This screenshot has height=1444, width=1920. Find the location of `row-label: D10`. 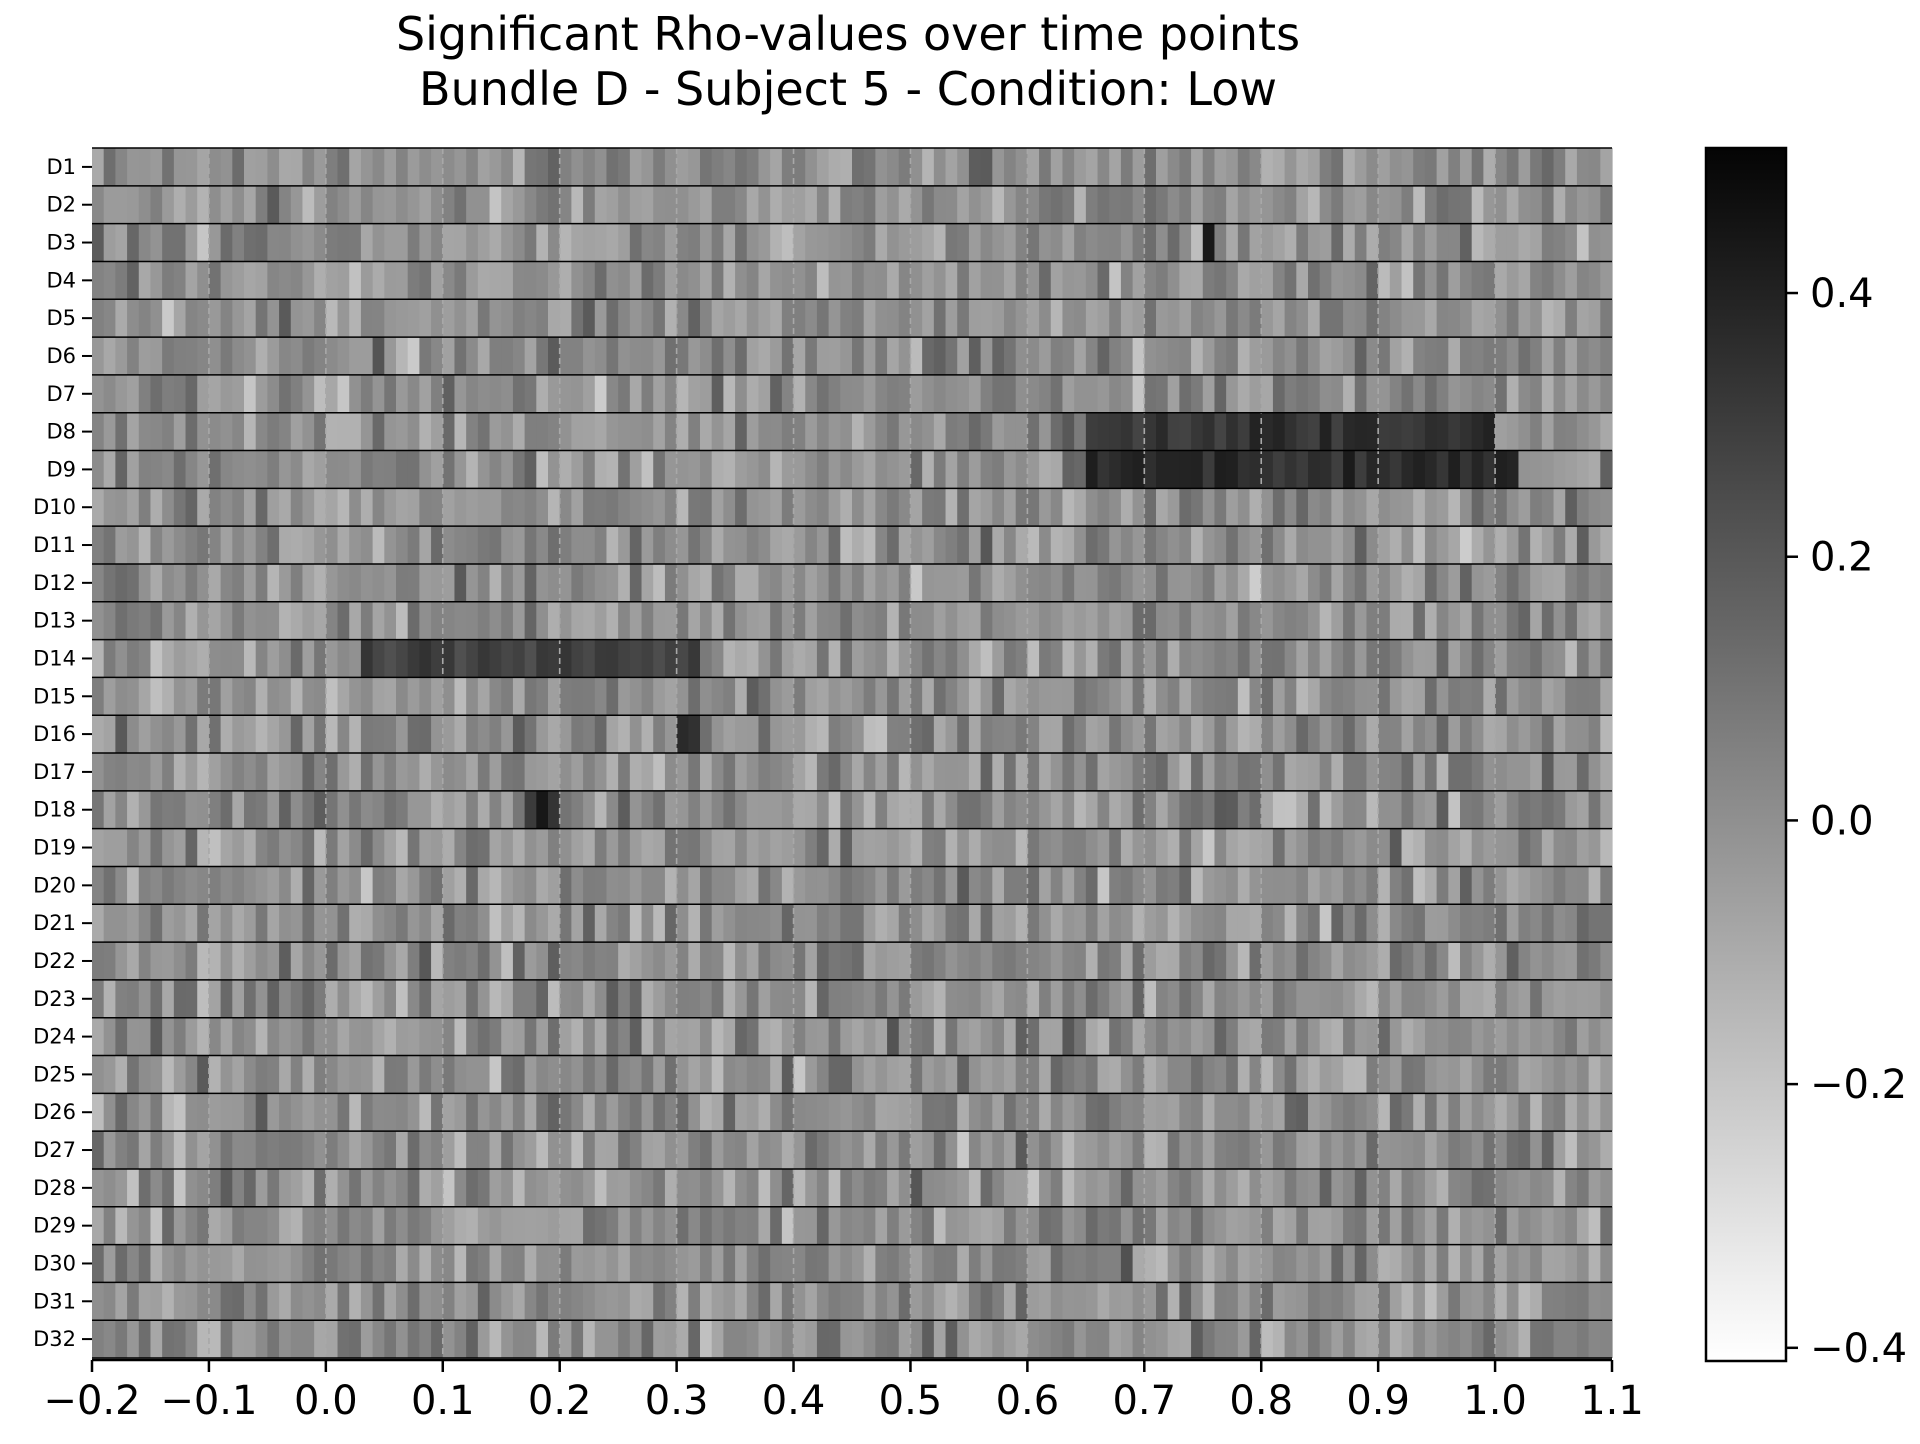

row-label: D10 is located at coordinates (54, 507).